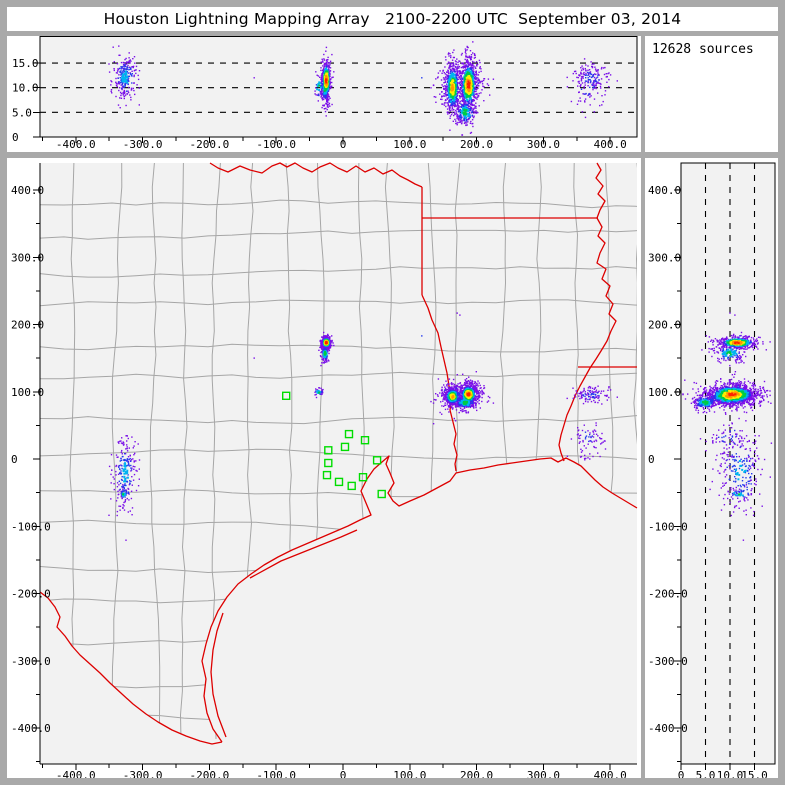  I want to click on altitude-gridlines, so click(730, 463).